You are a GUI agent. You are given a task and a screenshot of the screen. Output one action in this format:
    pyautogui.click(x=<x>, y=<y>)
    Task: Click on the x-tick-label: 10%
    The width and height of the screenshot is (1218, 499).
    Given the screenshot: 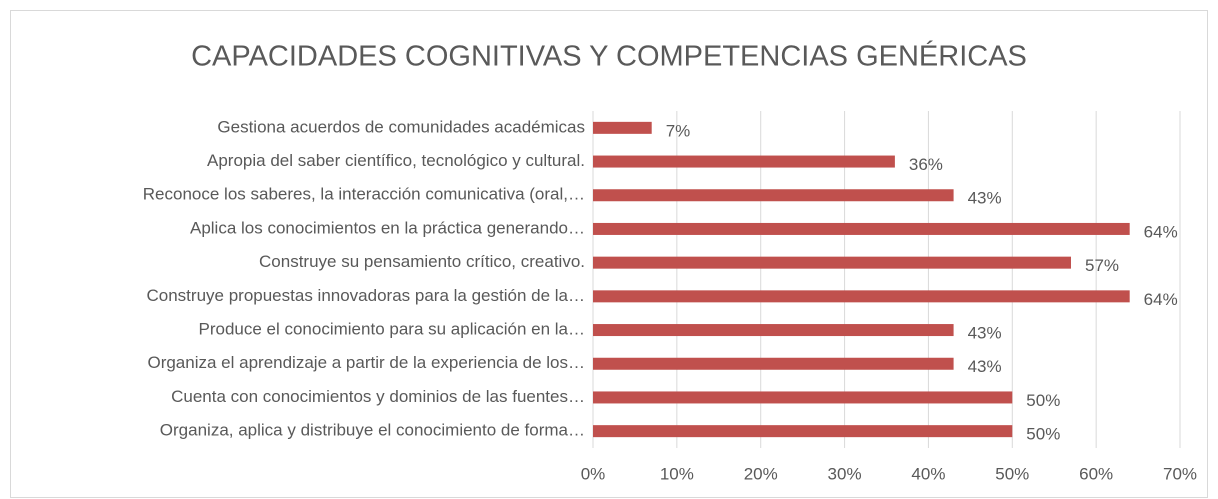 What is the action you would take?
    pyautogui.click(x=677, y=473)
    